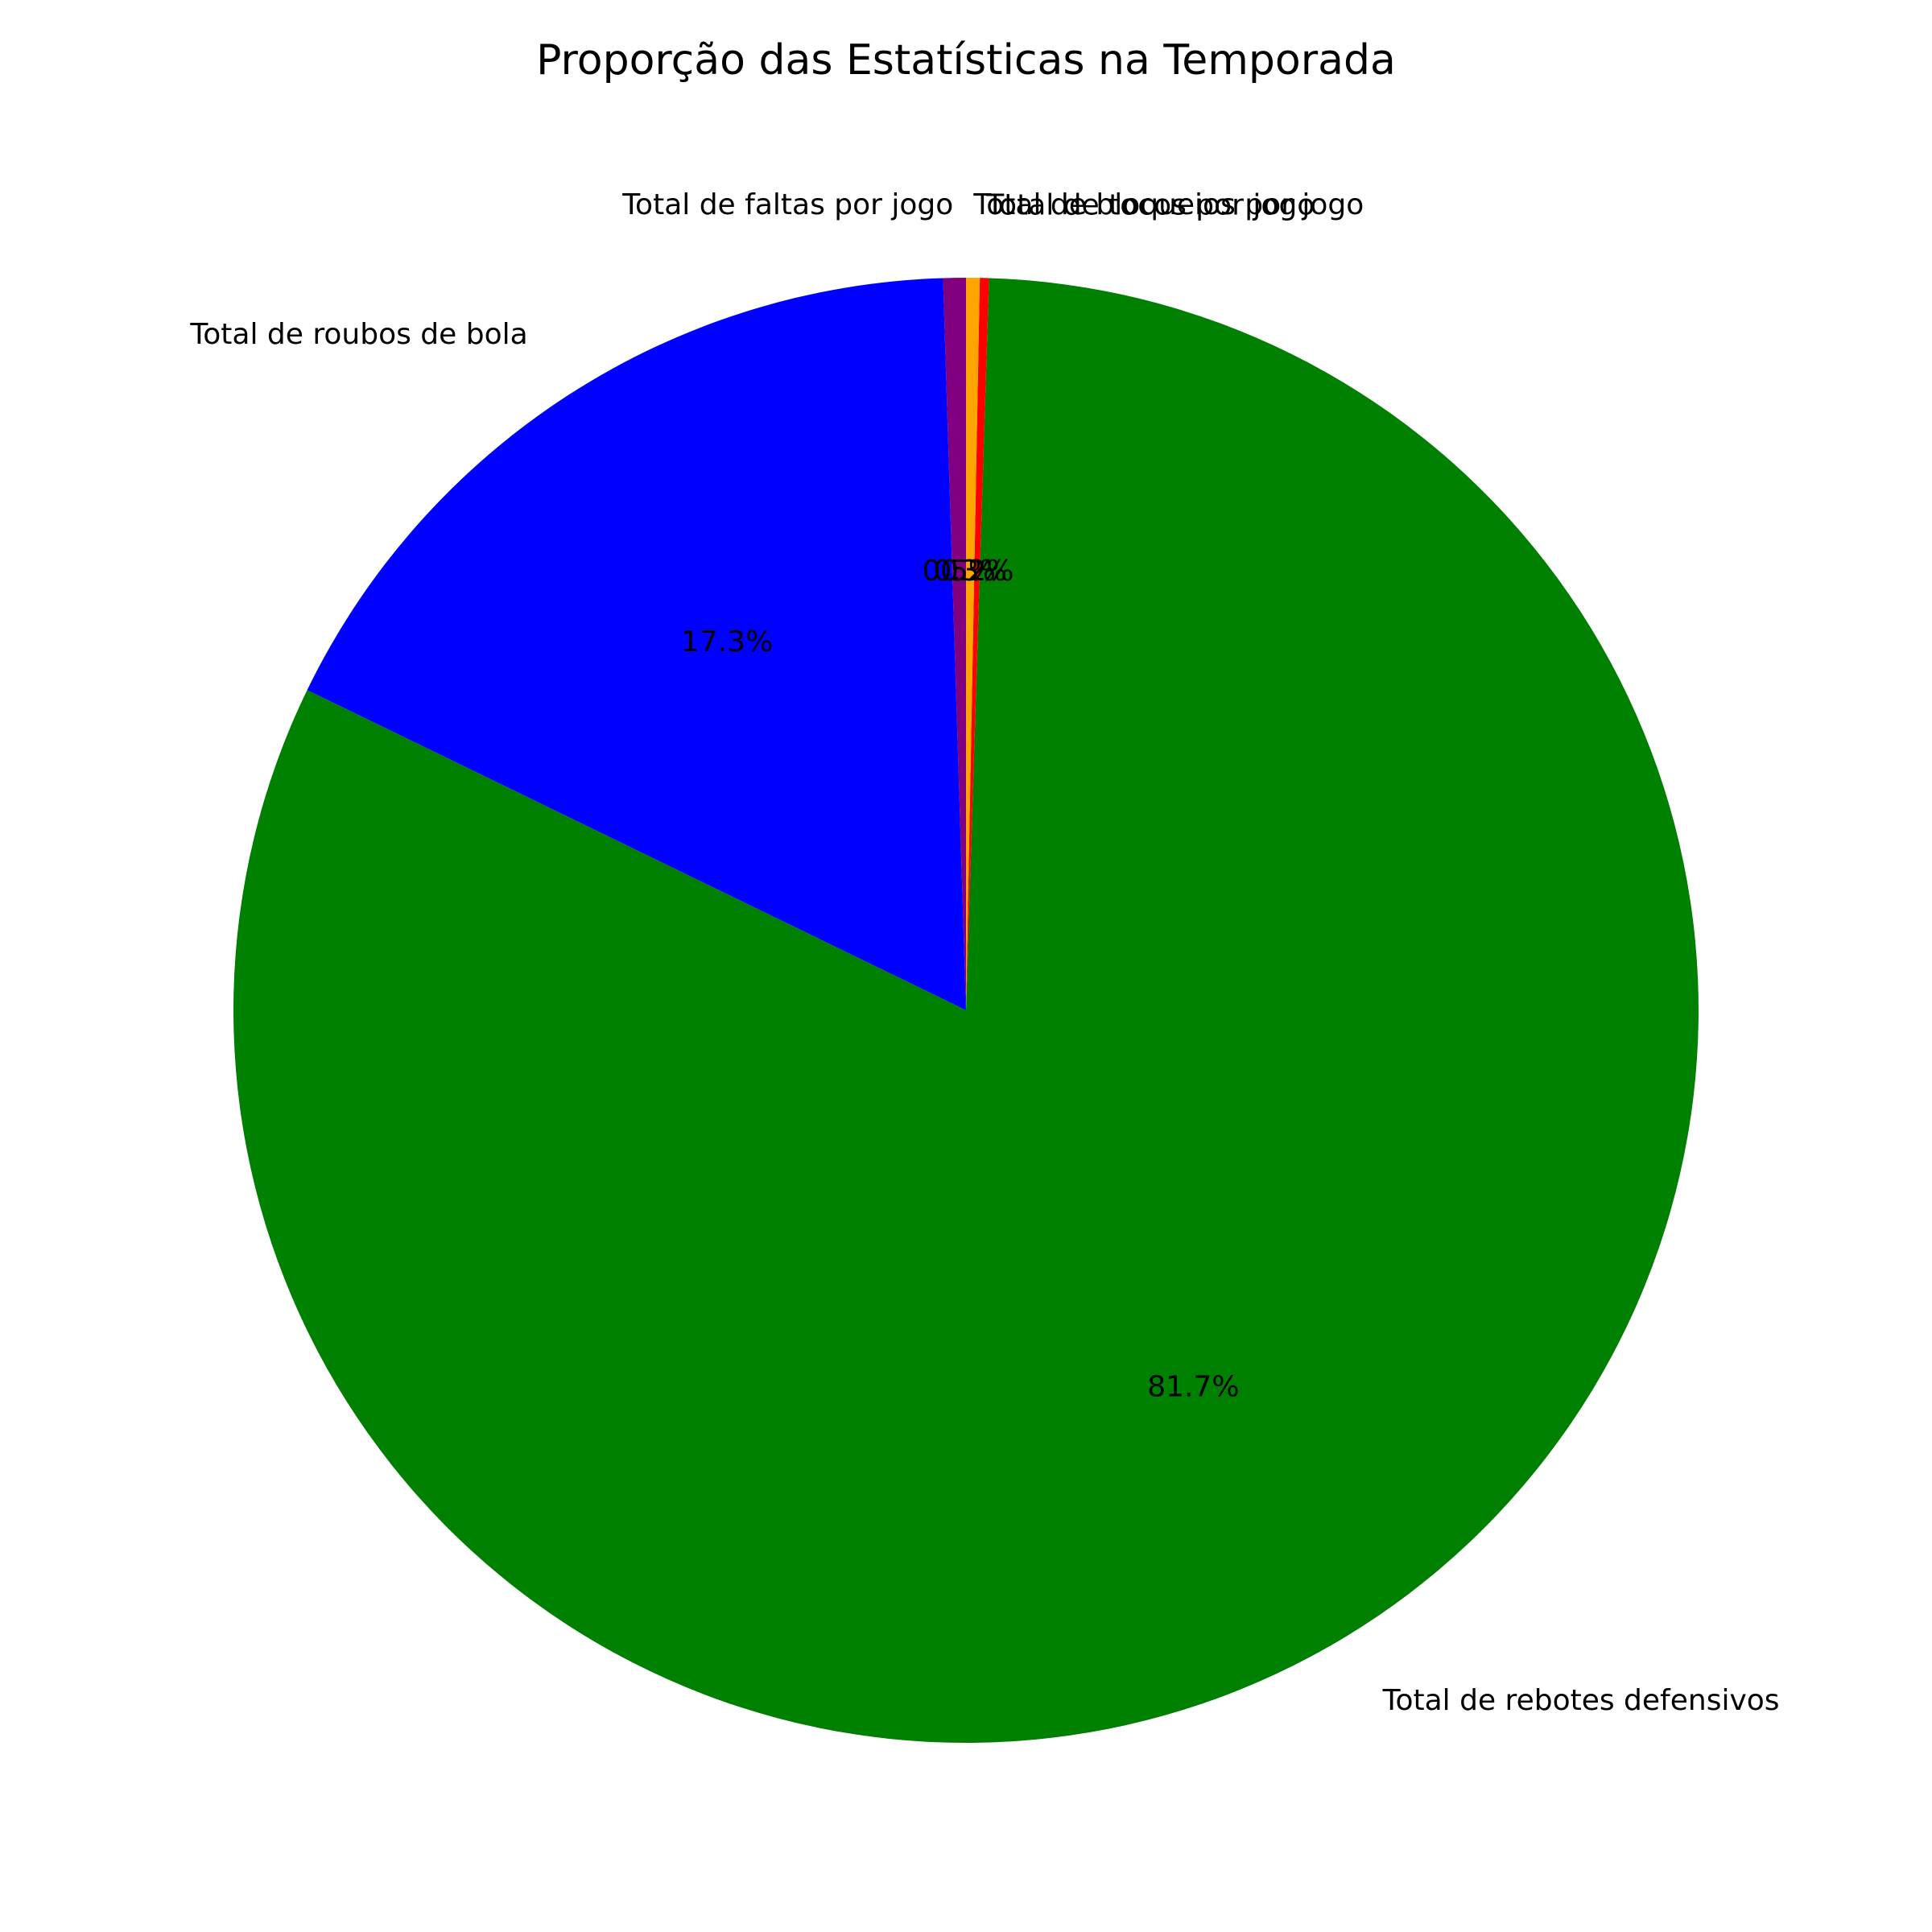 The height and width of the screenshot is (1932, 1932). Describe the element at coordinates (959, 571) in the screenshot. I see `percent-label-total-de-faltas-por-jogo: 0.5%` at that location.